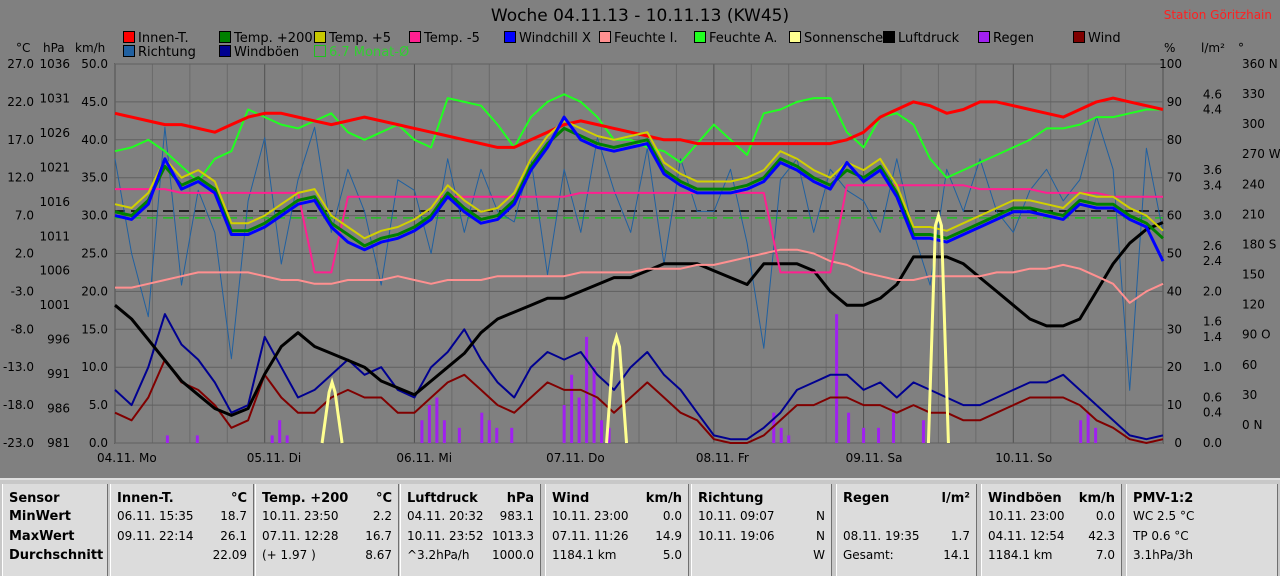 This screenshot has height=576, width=1280. I want to click on stats-row: TP 0.6 °C, so click(1202, 539).